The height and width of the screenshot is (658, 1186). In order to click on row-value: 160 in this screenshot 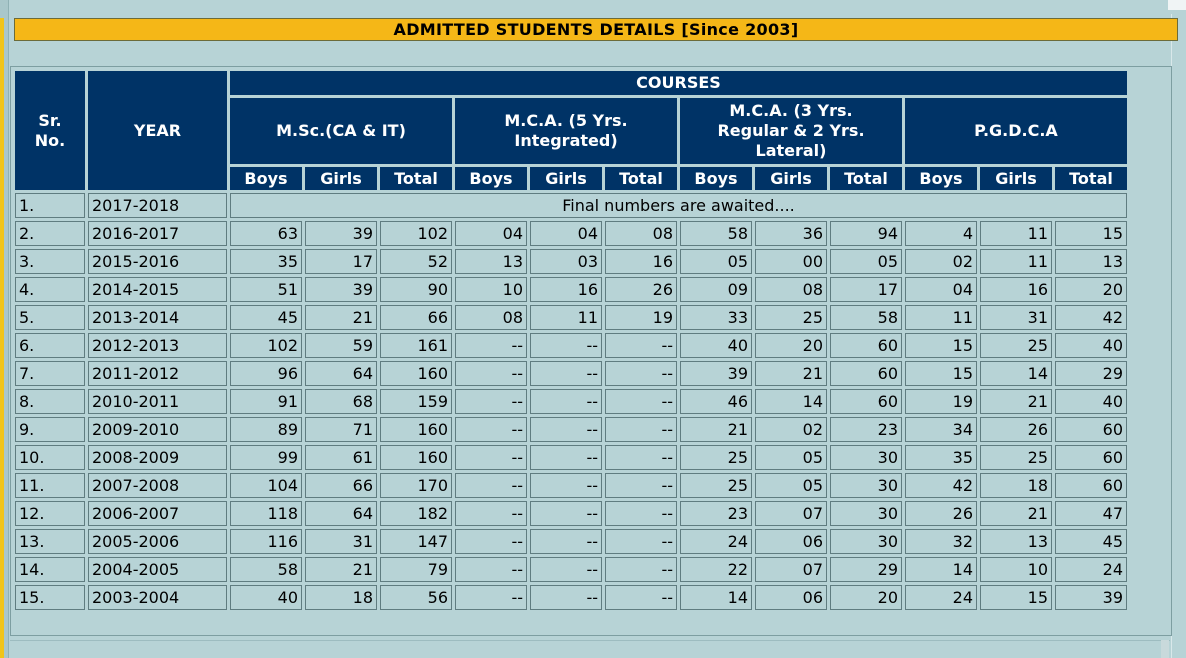, I will do `click(416, 429)`.